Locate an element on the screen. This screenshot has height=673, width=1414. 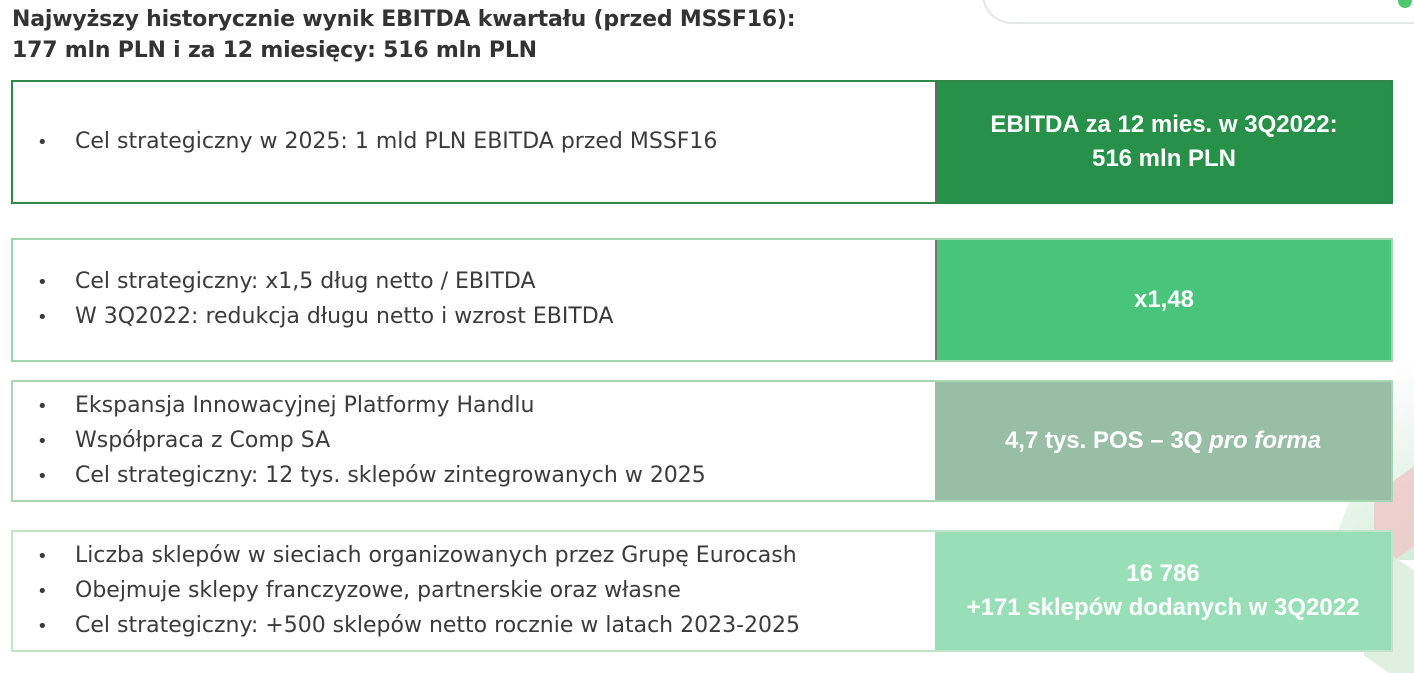
kpi-value-italic: pro forma is located at coordinates (1265, 440).